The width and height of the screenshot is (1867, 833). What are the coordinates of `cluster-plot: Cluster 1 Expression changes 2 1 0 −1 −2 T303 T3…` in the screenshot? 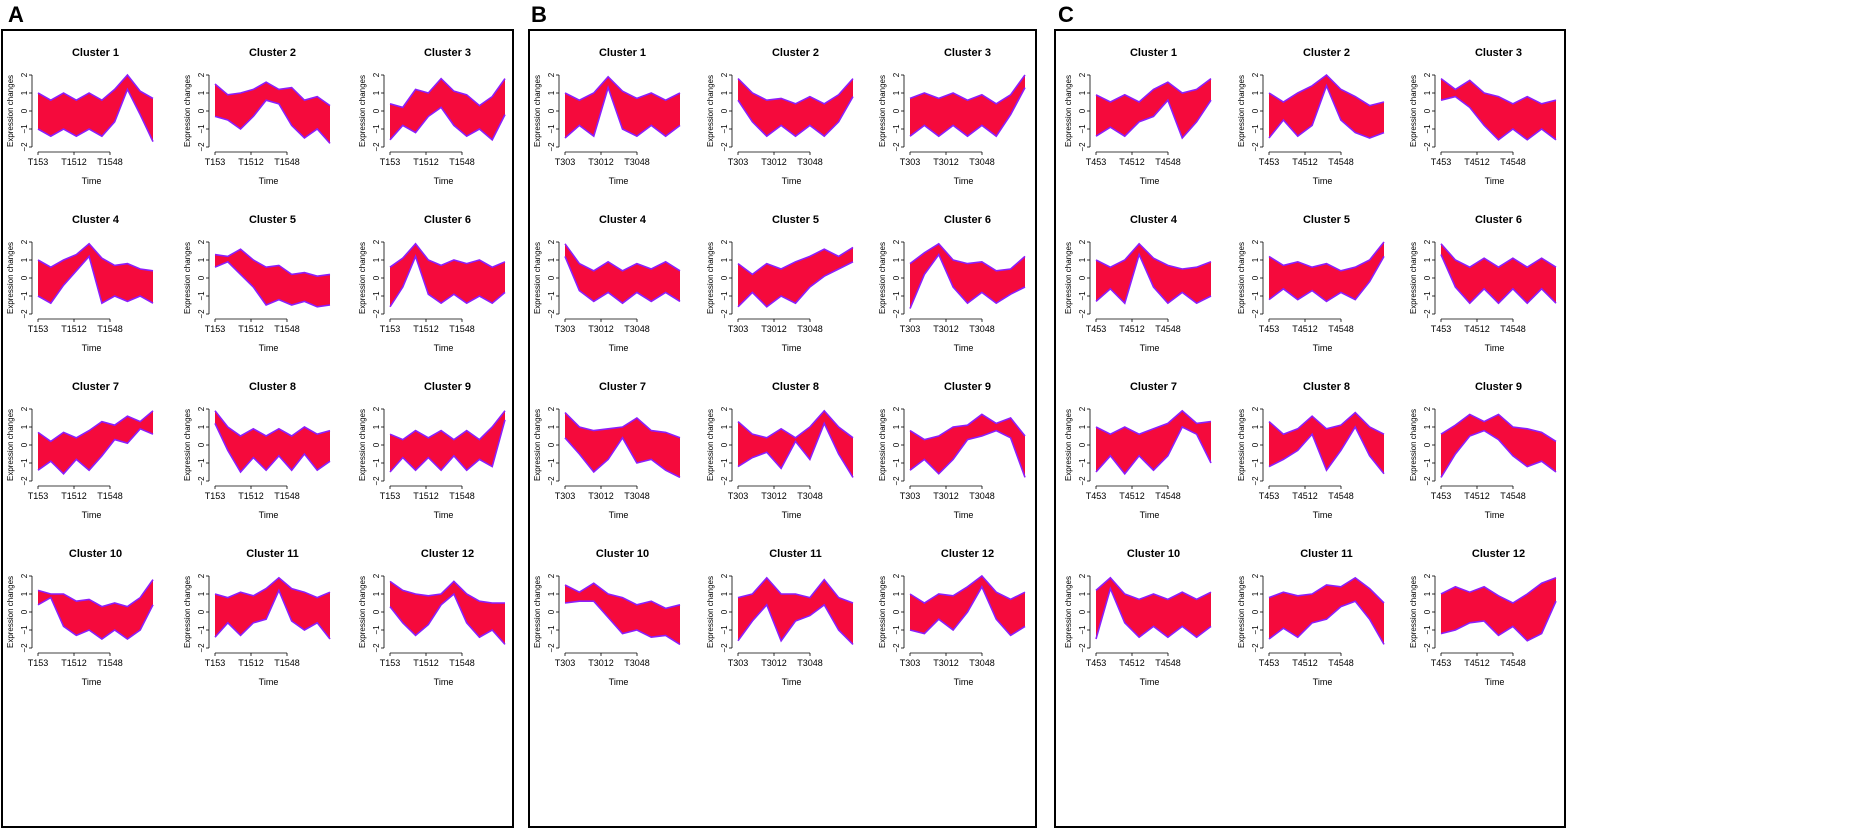 It's located at (607, 116).